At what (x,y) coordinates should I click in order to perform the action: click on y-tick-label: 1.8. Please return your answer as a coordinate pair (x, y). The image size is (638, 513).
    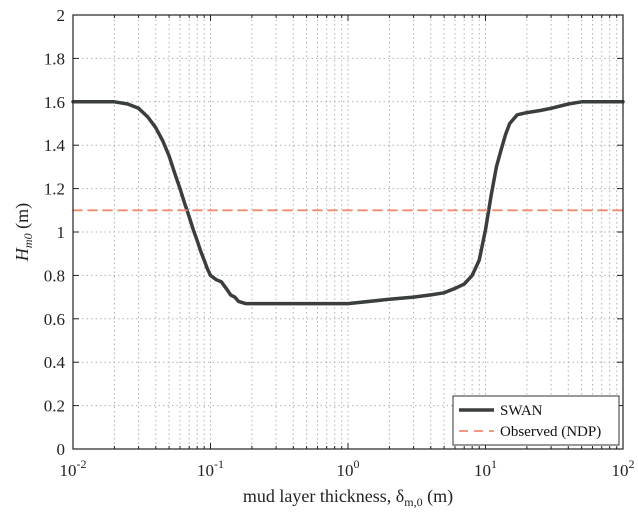
    Looking at the image, I should click on (54, 58).